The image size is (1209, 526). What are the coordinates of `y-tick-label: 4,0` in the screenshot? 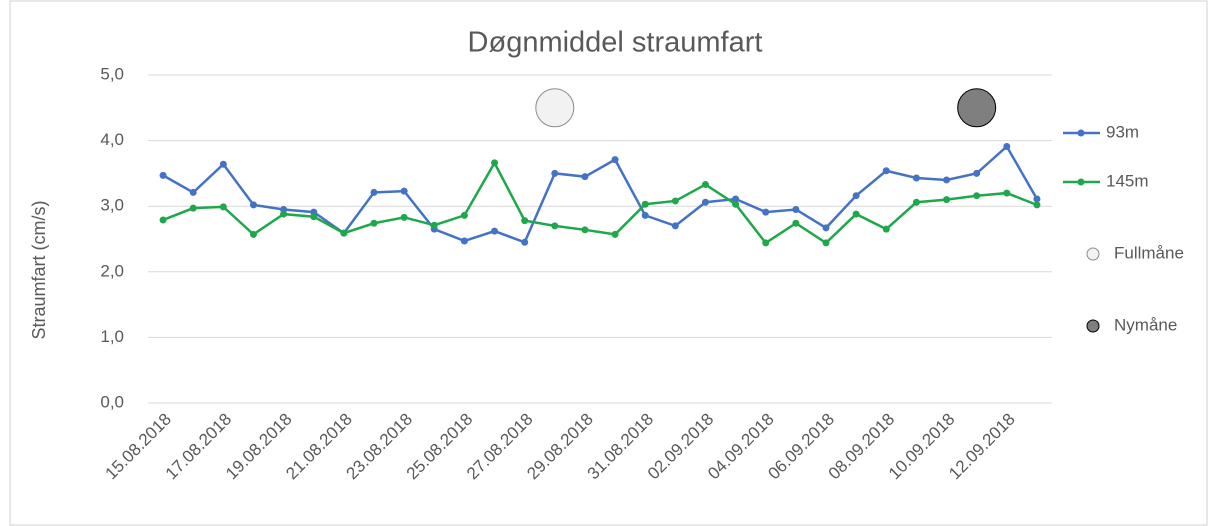 It's located at (112, 139).